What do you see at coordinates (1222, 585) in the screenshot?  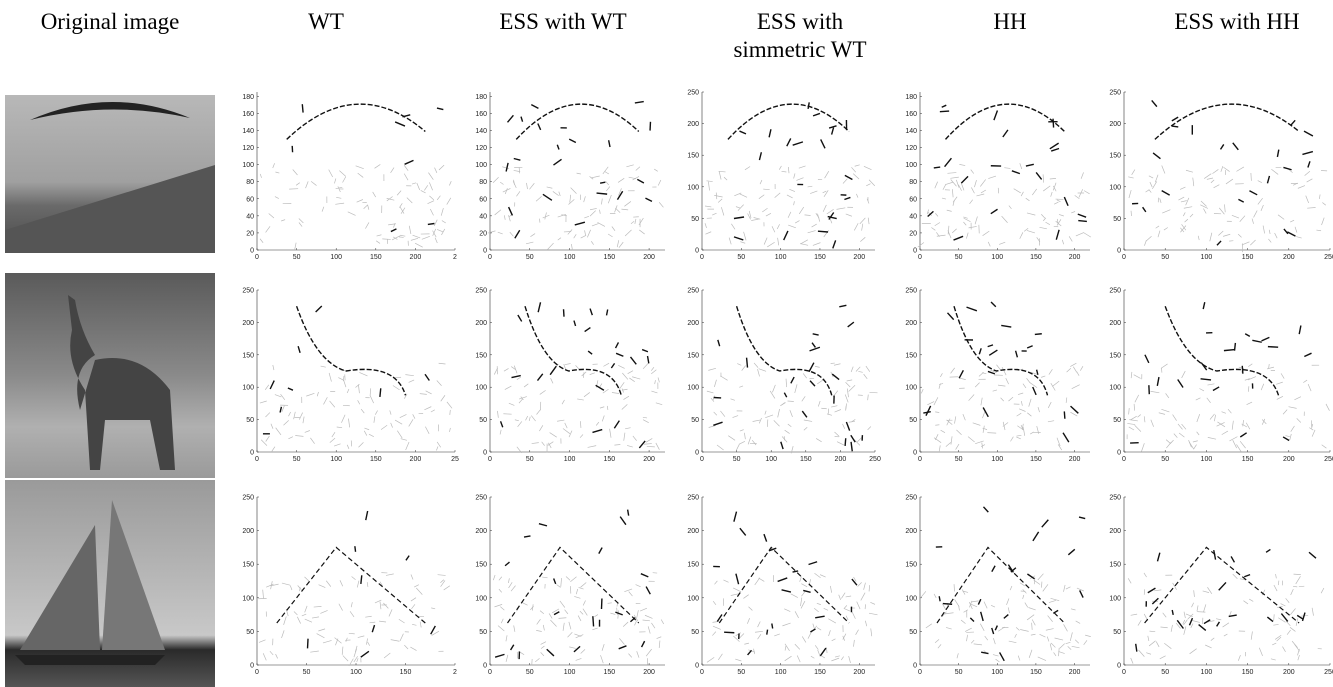 I see `edge-contour` at bounding box center [1222, 585].